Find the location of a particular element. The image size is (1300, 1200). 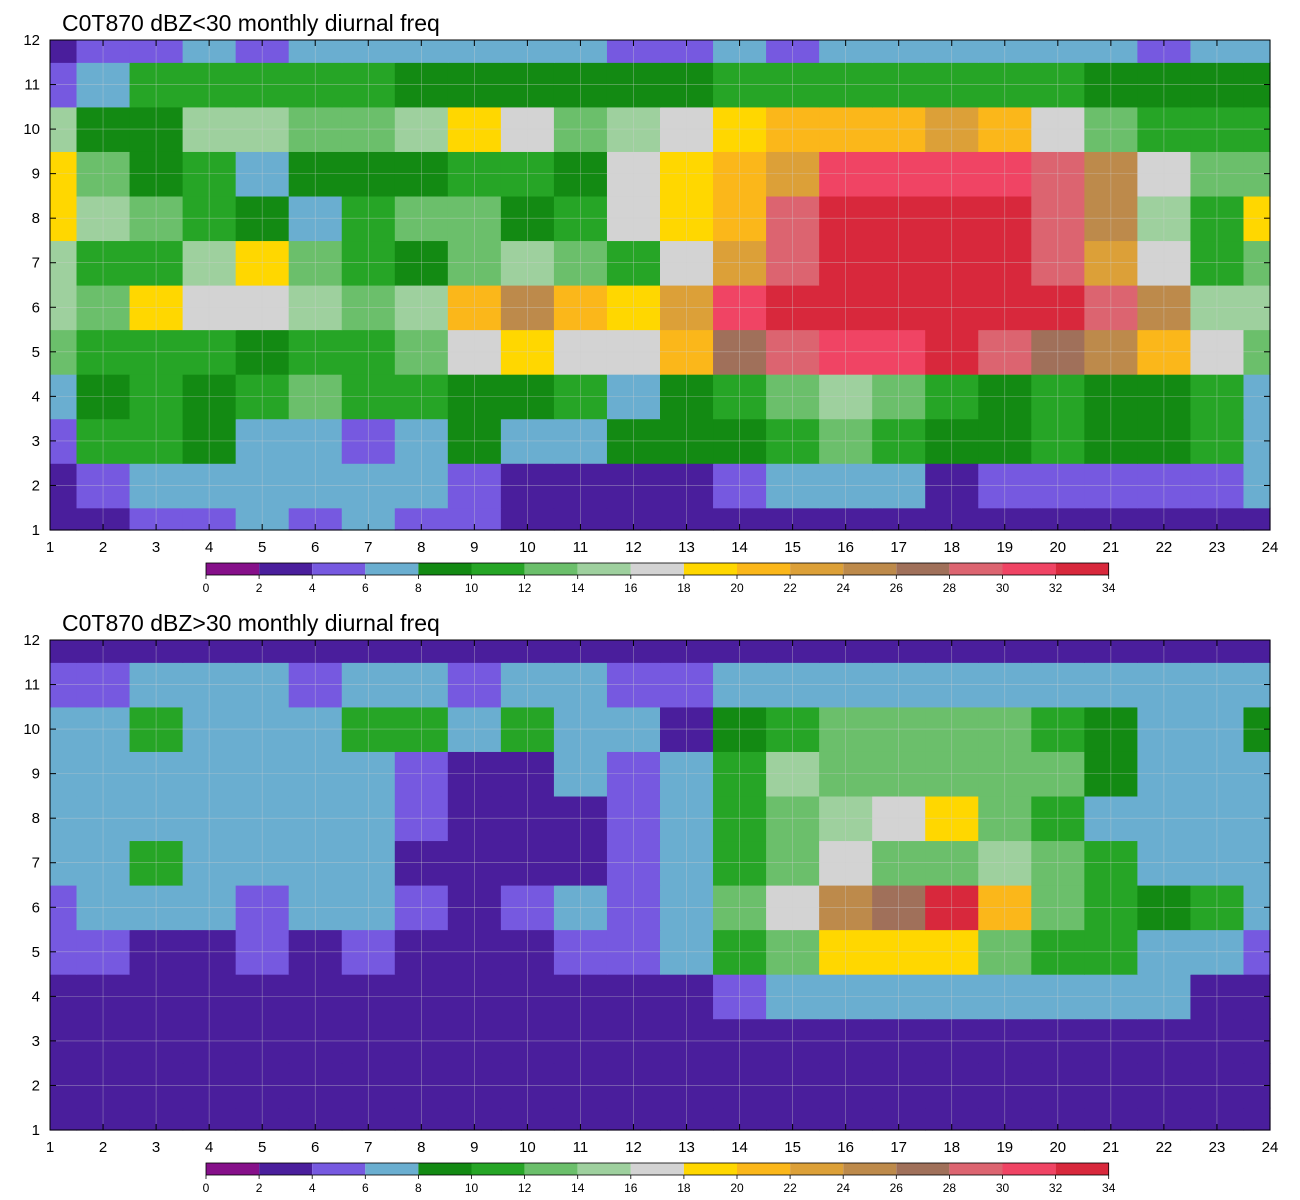

x-tick-label: 18 is located at coordinates (951, 1147).